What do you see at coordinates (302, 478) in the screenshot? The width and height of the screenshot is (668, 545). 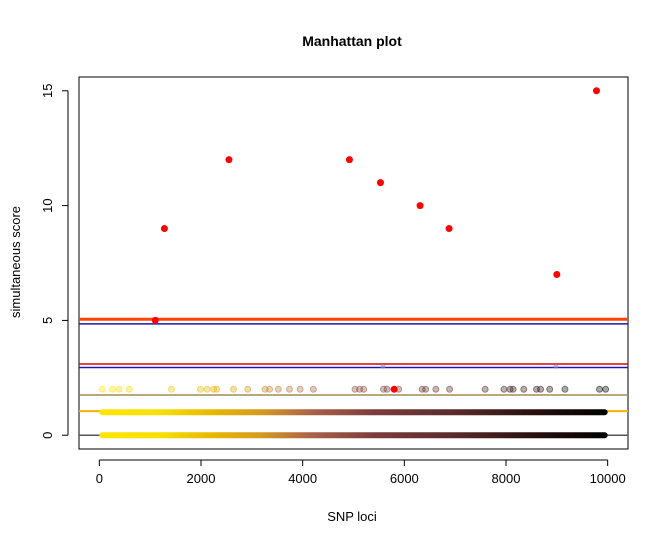 I see `x-tick-label: 4000` at bounding box center [302, 478].